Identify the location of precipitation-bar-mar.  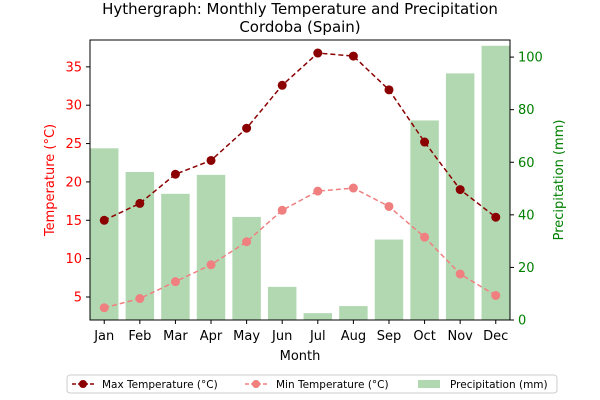
(175, 256).